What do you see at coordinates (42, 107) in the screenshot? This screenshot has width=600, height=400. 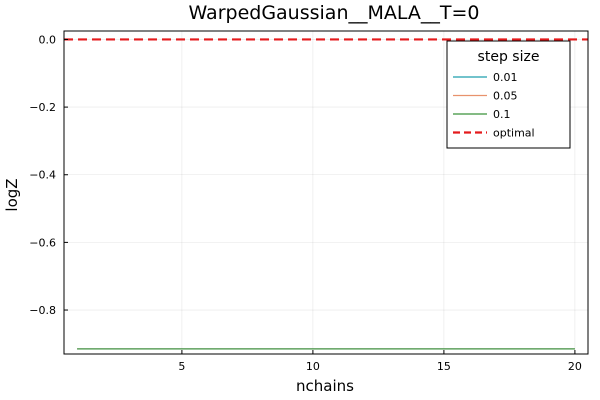 I see `y-tick-label: −0.2` at bounding box center [42, 107].